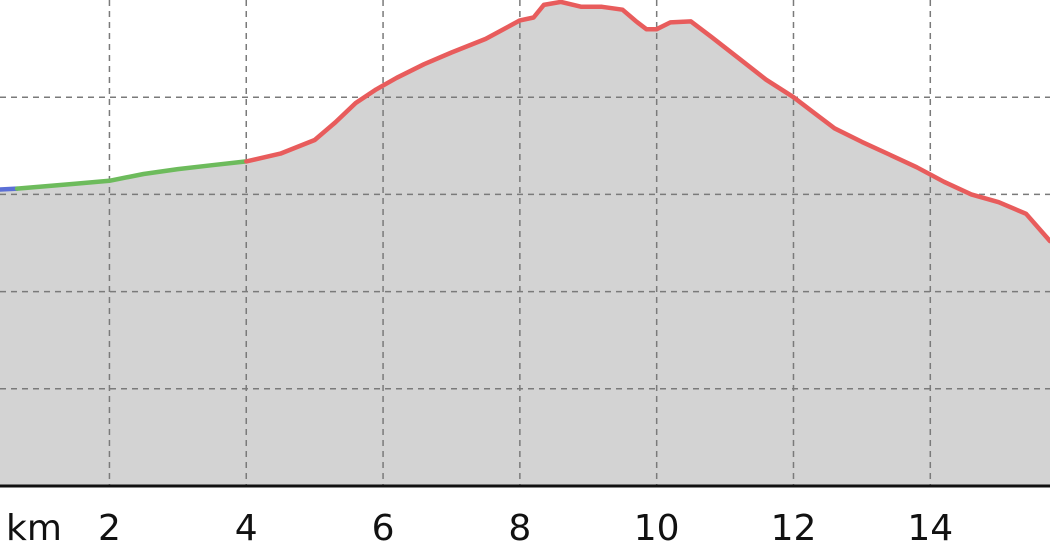 The width and height of the screenshot is (1050, 560). What do you see at coordinates (383, 528) in the screenshot?
I see `x-tick-label: 6` at bounding box center [383, 528].